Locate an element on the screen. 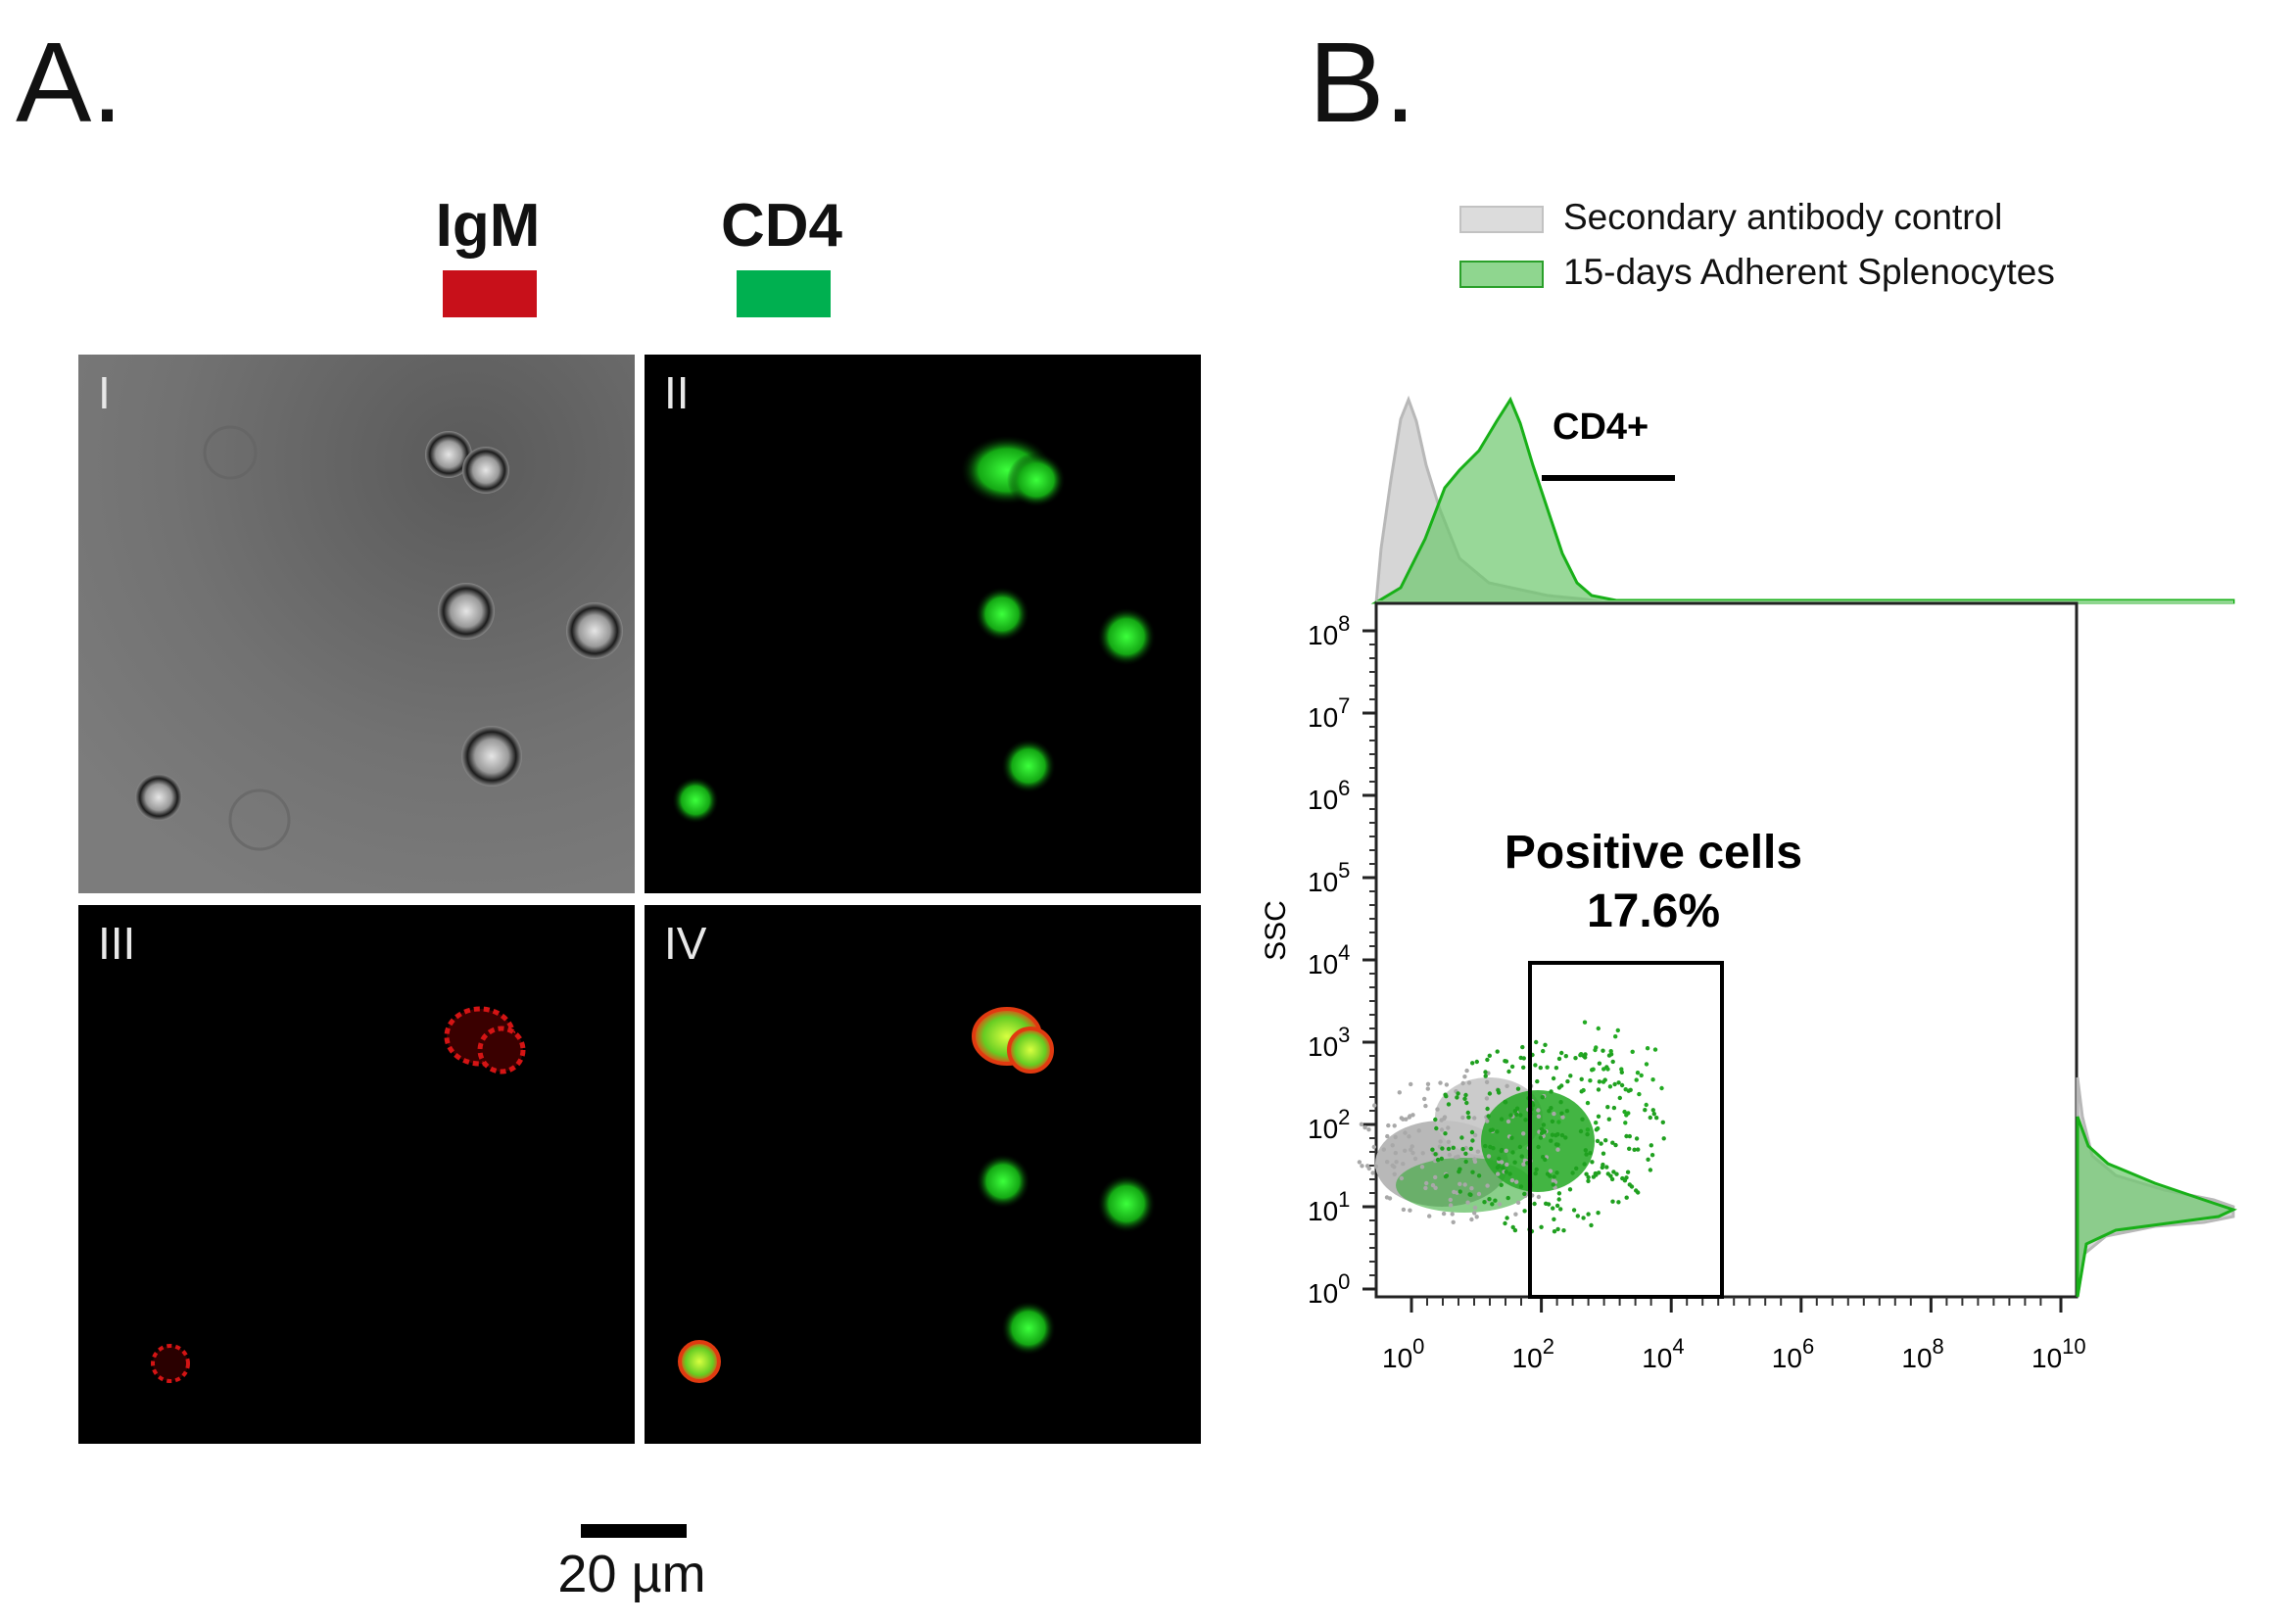  y-tick-label: 10² is located at coordinates (1329, 1125).